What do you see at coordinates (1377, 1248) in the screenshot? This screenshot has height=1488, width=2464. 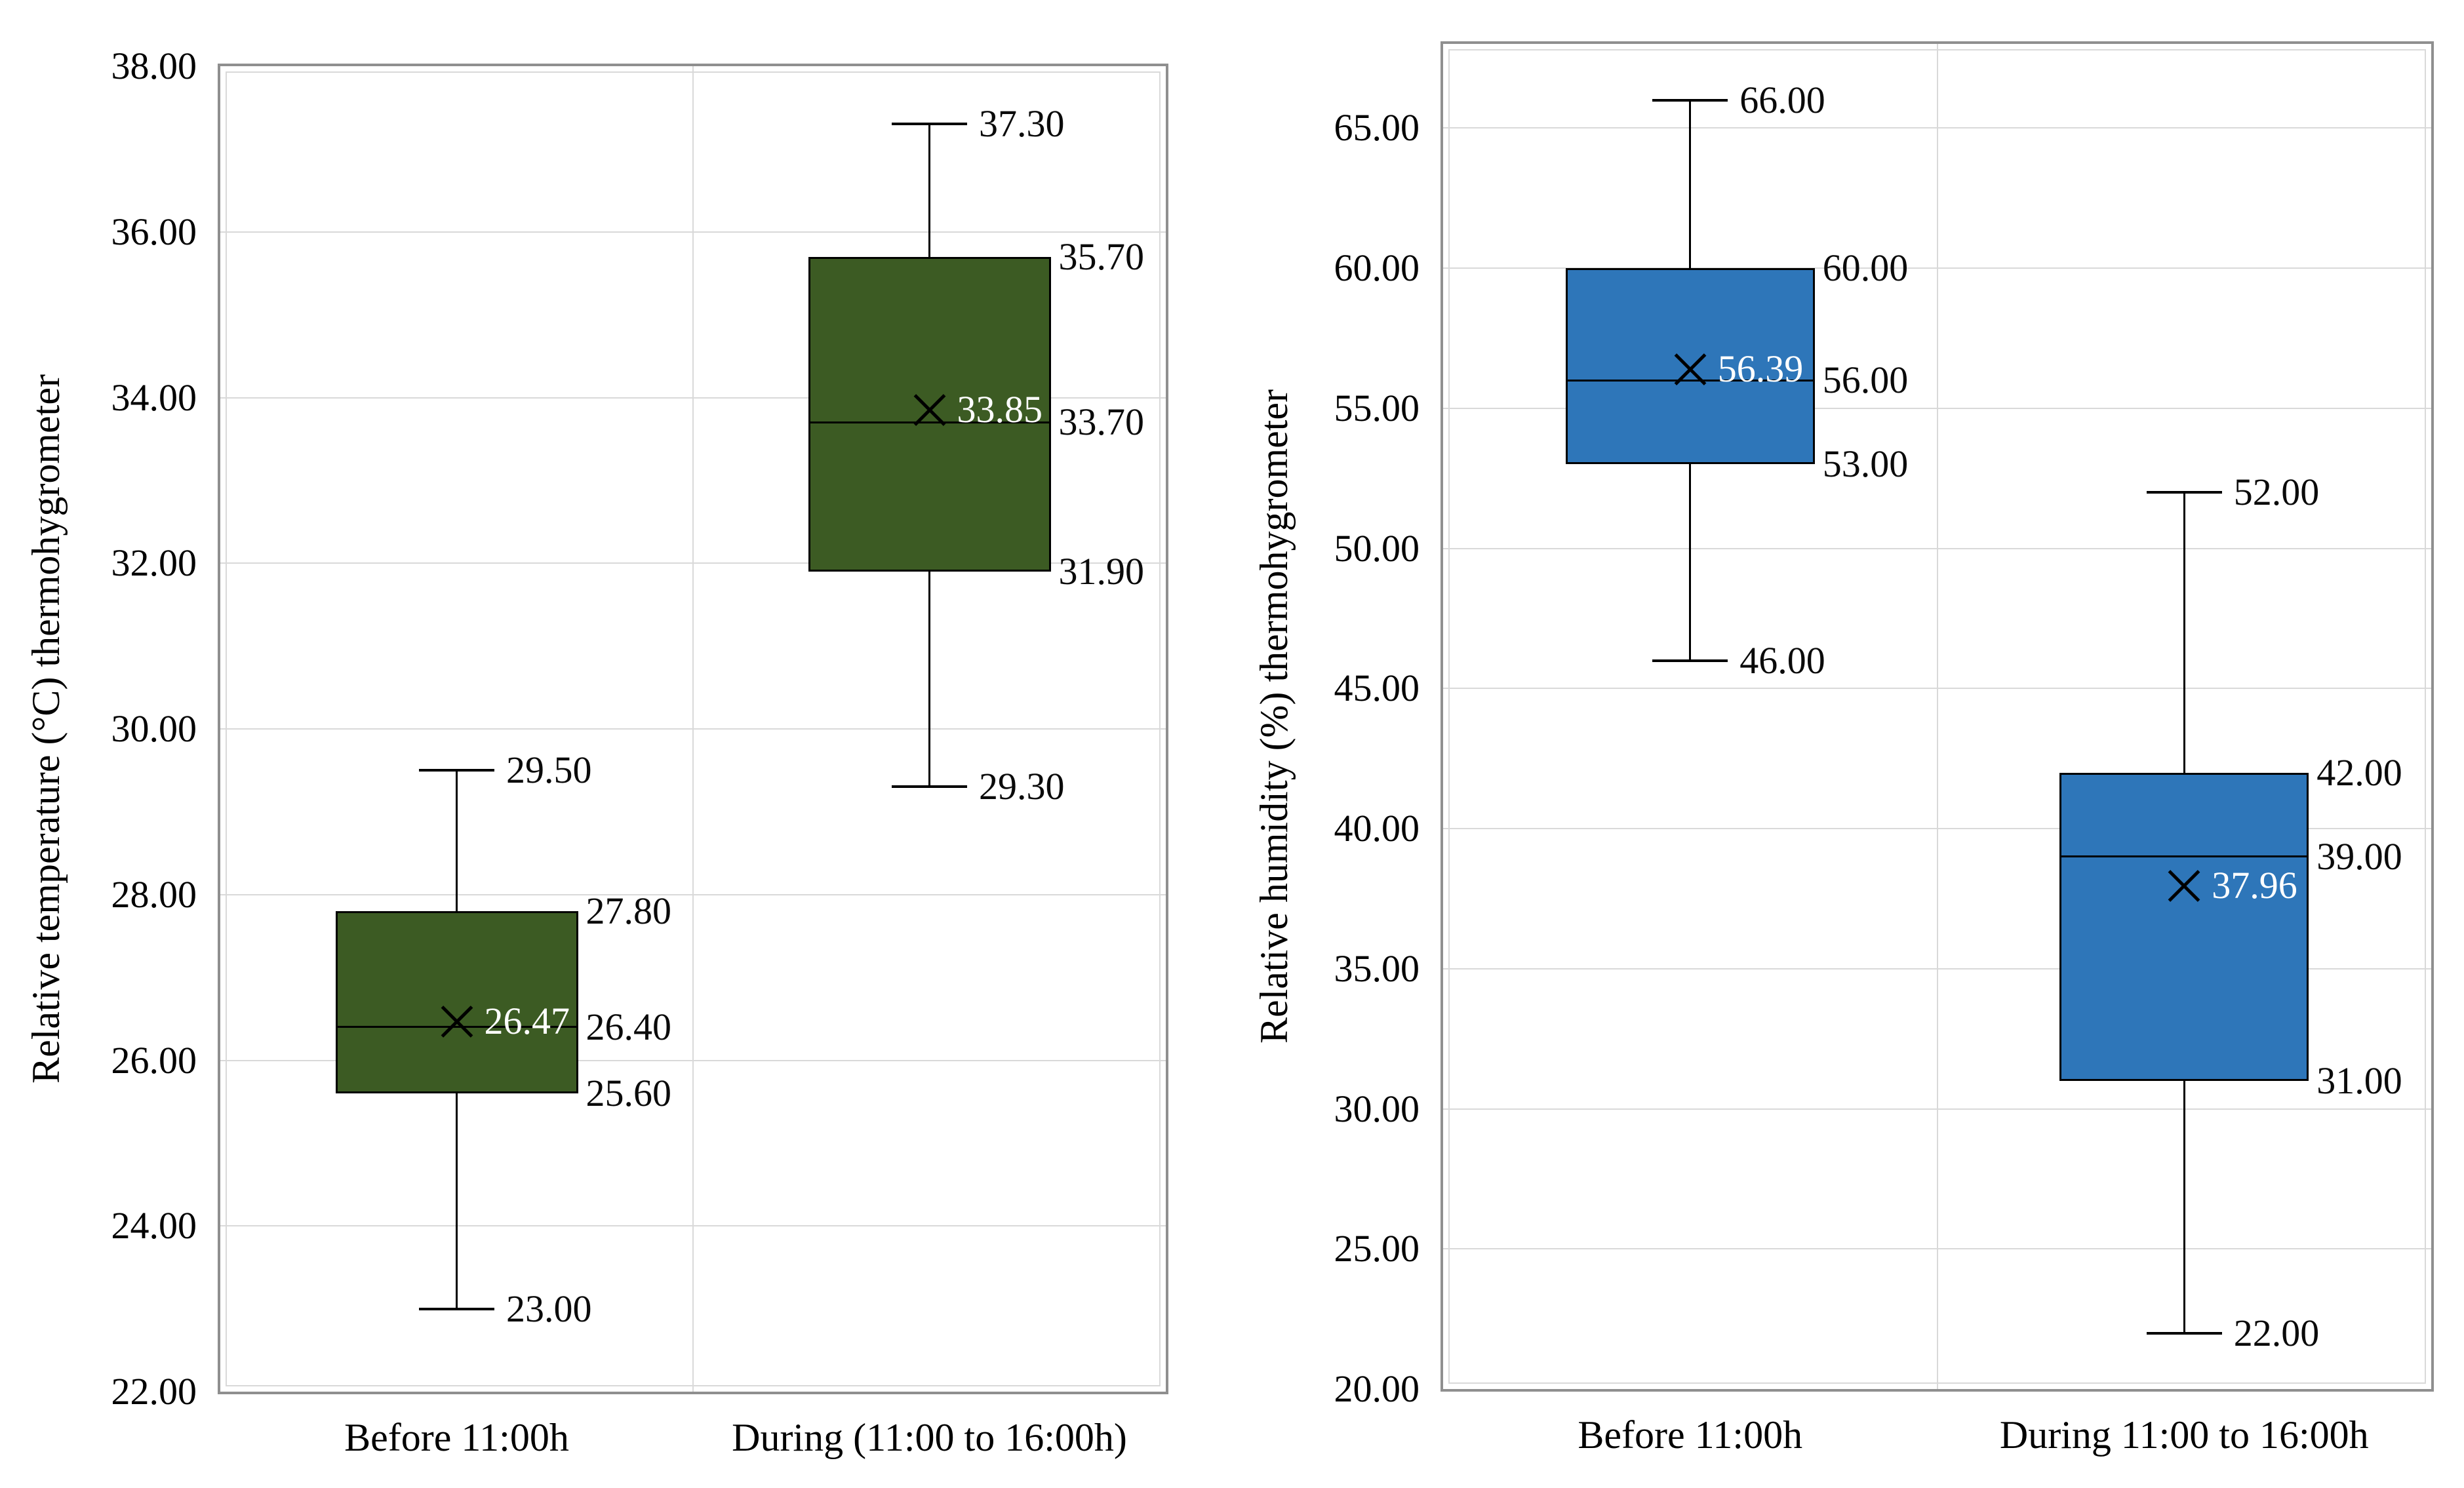 I see `y-axis-tick-label: 25.00` at bounding box center [1377, 1248].